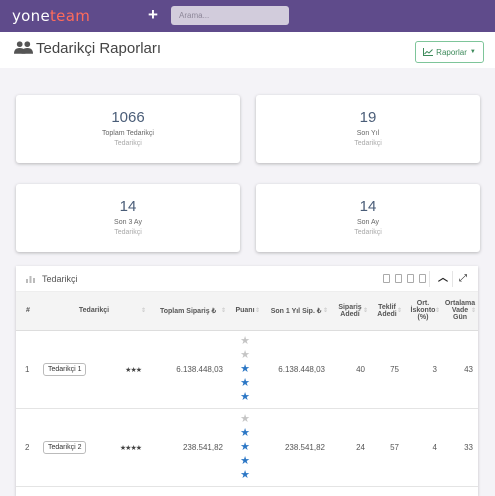  Describe the element at coordinates (133, 370) in the screenshot. I see `mini-rating-stars: ★★★` at that location.